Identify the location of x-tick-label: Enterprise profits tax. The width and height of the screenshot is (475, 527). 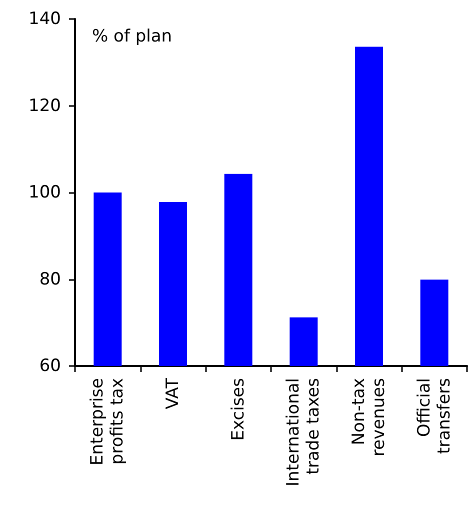
(108, 422).